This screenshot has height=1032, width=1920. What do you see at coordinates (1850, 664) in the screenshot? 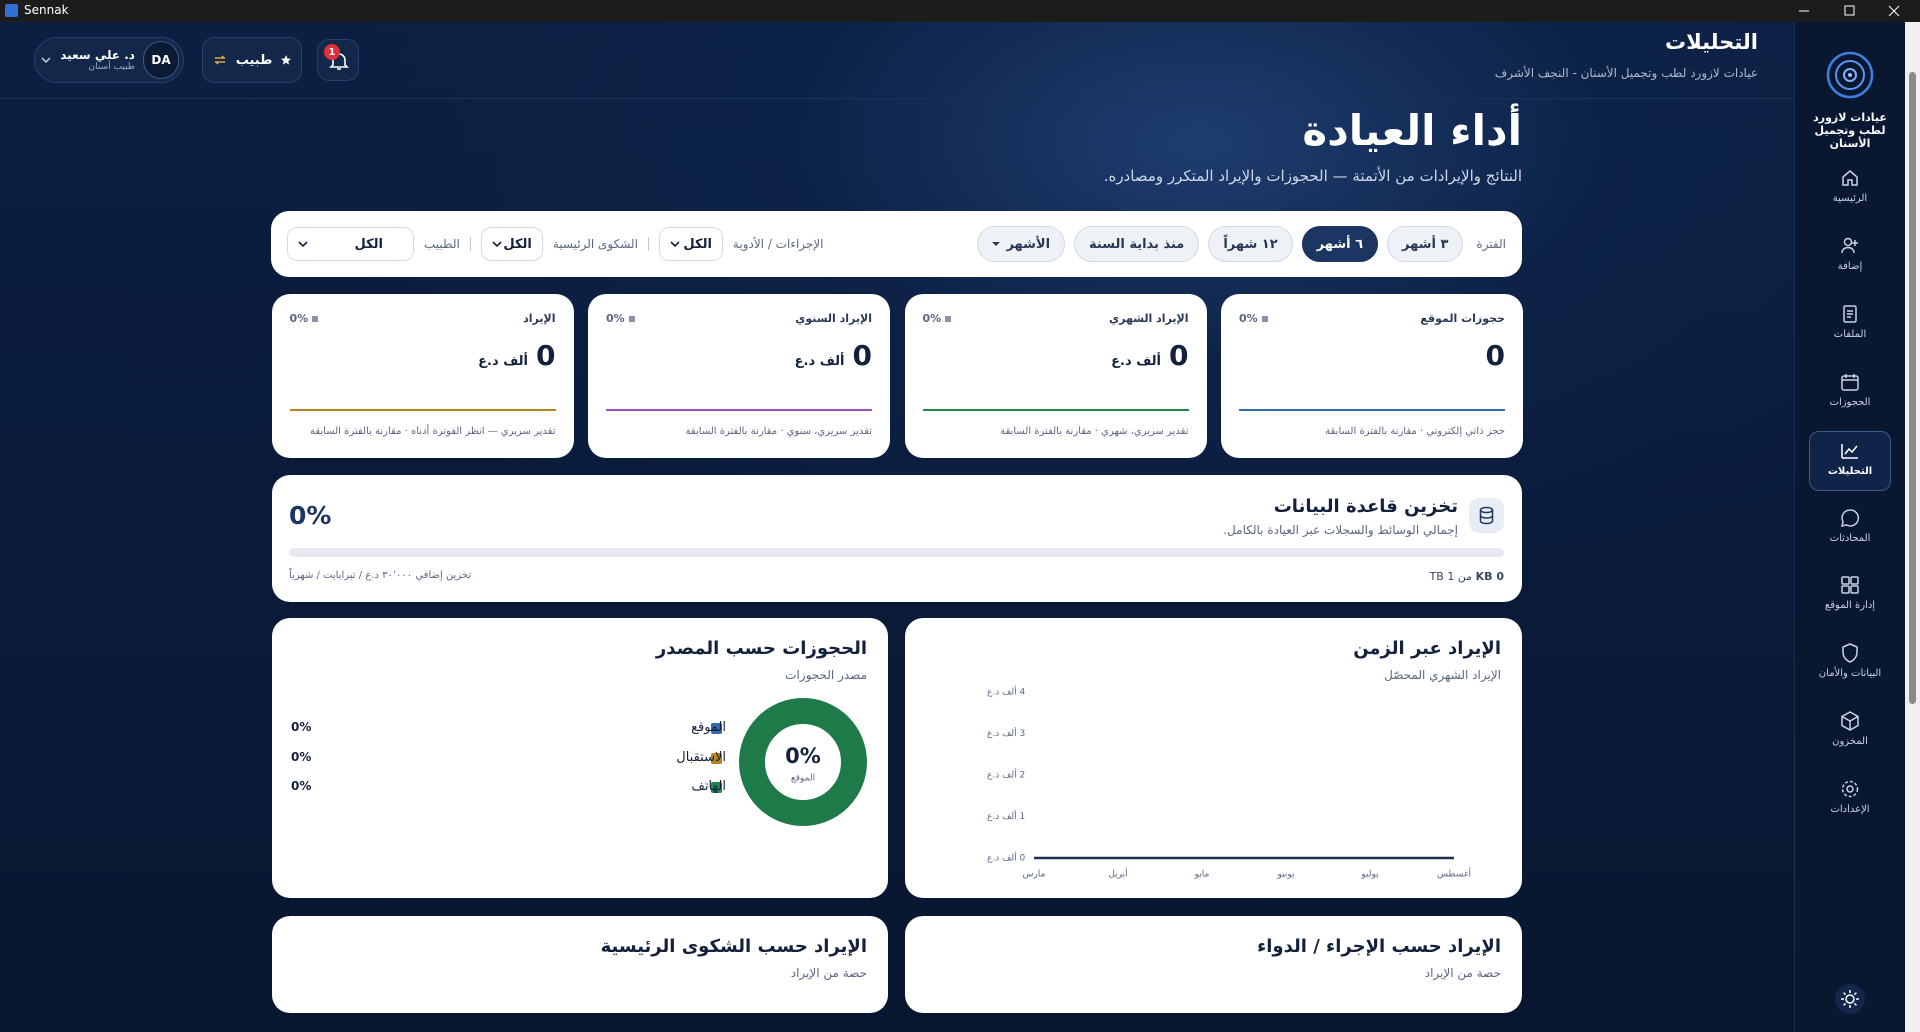
I see `nav-item: البيانات والأمان` at bounding box center [1850, 664].